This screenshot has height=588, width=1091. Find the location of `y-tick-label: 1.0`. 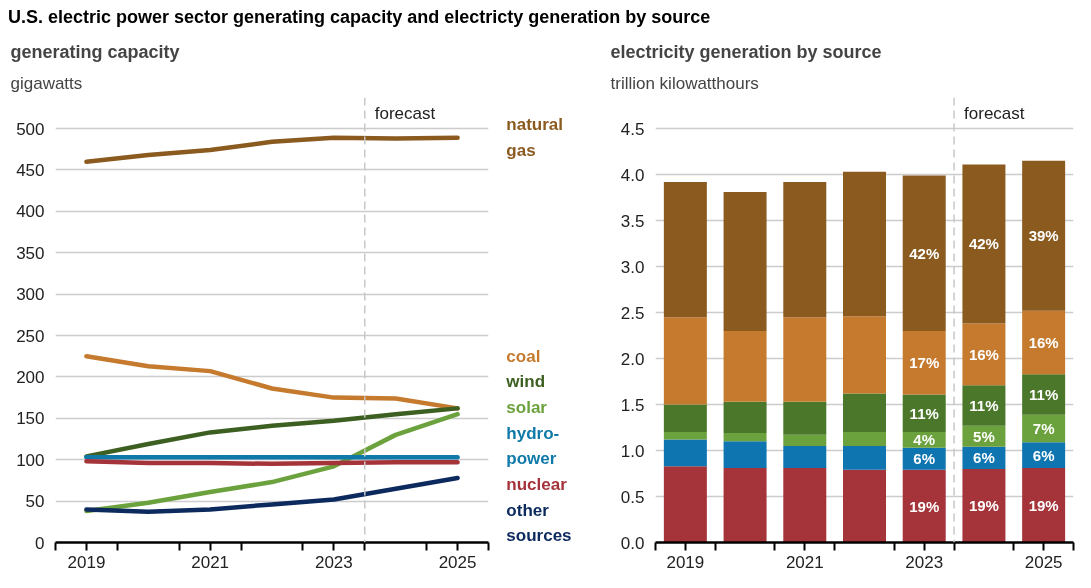

y-tick-label: 1.0 is located at coordinates (632, 451).